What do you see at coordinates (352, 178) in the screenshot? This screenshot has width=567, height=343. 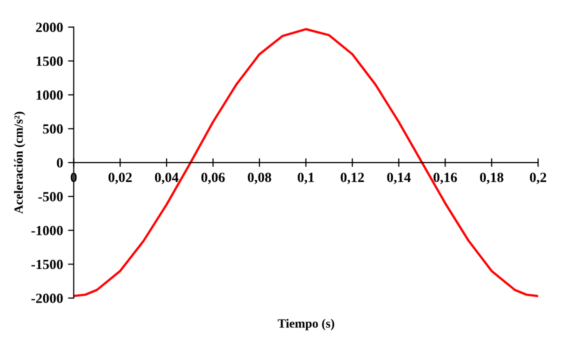 I see `x-tick-label: 0,12` at bounding box center [352, 178].